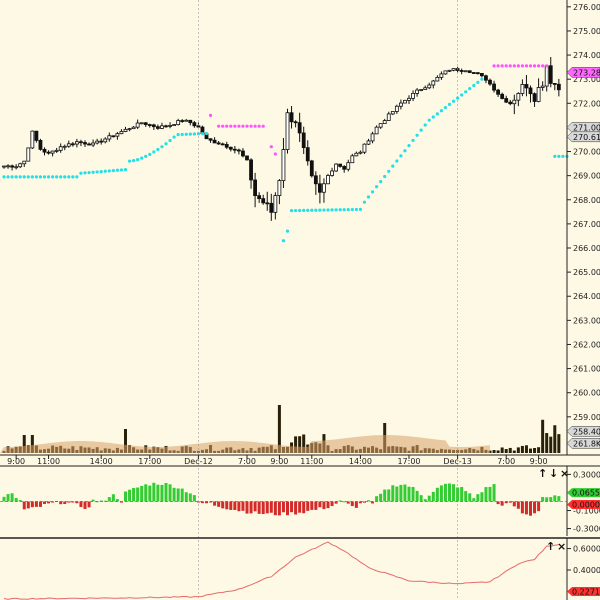 This screenshot has width=600, height=600. I want to click on osc-move-up-button: ↑, so click(542, 473).